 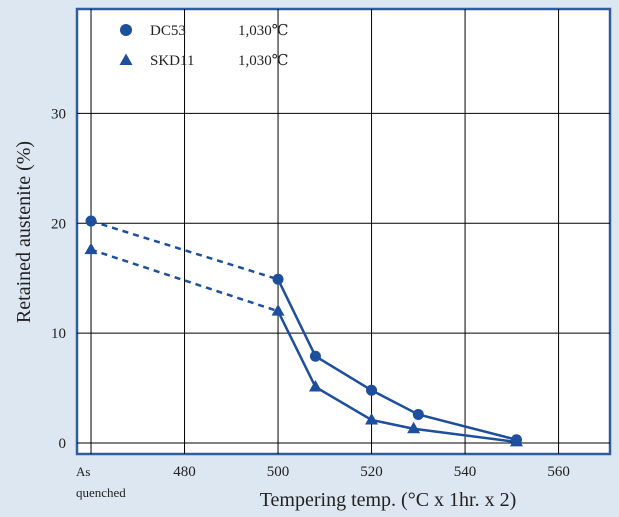 What do you see at coordinates (388, 500) in the screenshot?
I see `x-axis-label: Tempering temp. (°C x 1hr. x 2)` at bounding box center [388, 500].